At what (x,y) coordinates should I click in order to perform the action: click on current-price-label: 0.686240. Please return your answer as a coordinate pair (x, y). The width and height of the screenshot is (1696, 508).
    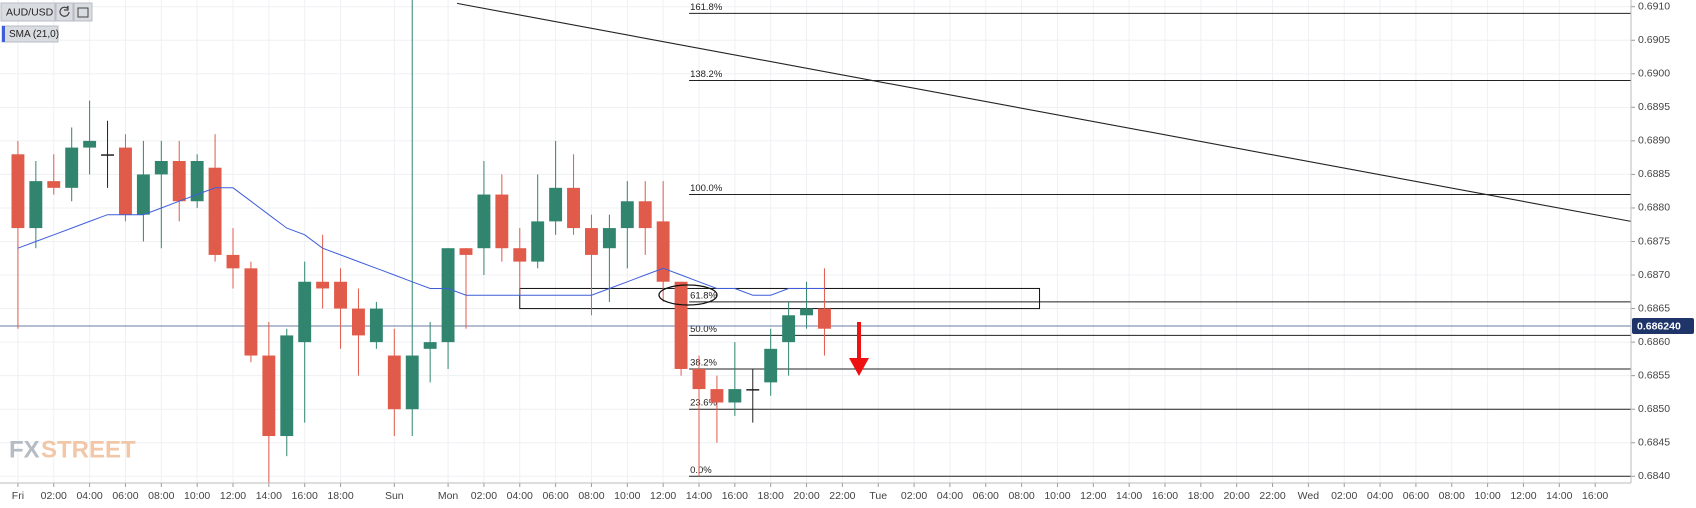
    Looking at the image, I should click on (1659, 326).